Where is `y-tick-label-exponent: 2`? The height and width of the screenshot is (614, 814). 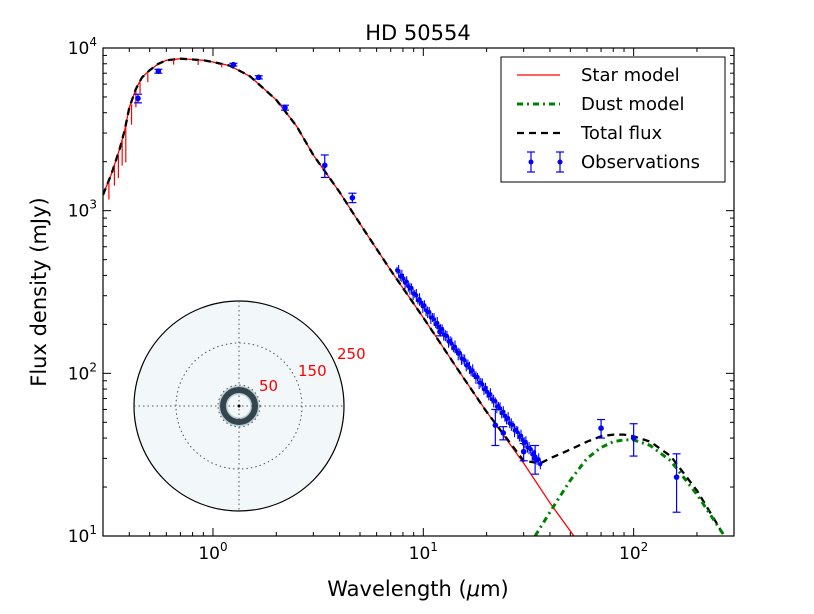
y-tick-label-exponent: 2 is located at coordinates (93, 367).